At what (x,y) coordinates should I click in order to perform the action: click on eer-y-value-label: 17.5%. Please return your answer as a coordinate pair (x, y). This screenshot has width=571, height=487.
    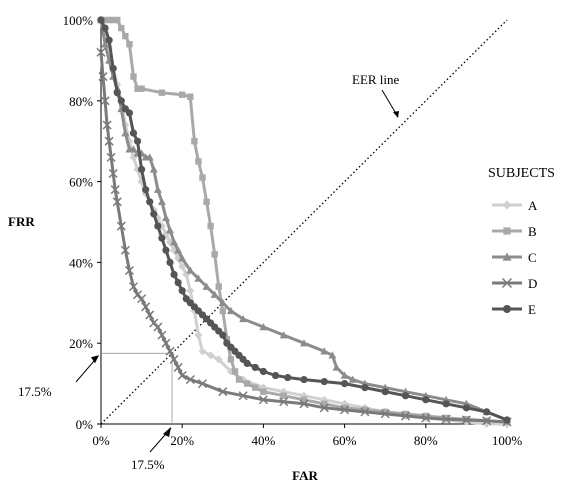
    Looking at the image, I should click on (35, 391).